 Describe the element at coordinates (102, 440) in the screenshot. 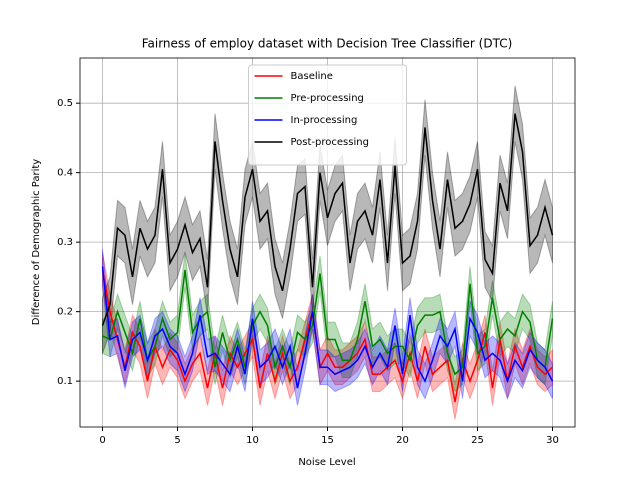

I see `x-tick-label: 0` at that location.